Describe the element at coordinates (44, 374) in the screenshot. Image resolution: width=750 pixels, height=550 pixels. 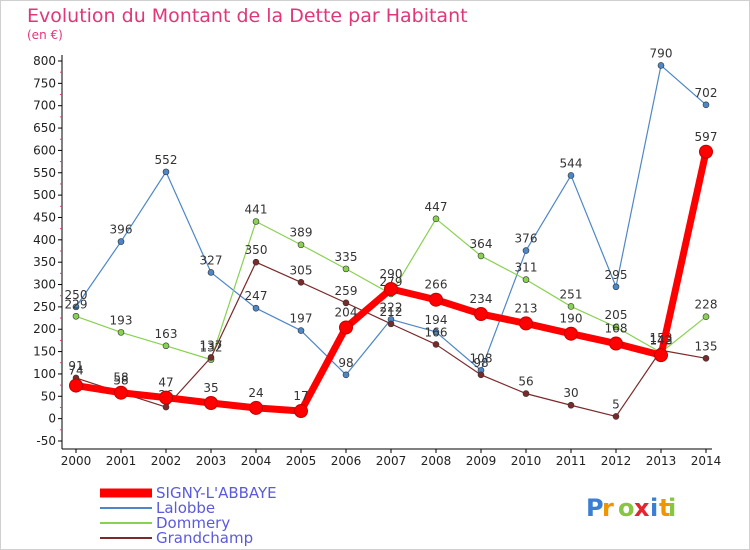
I see `y-tick-label: 100` at that location.